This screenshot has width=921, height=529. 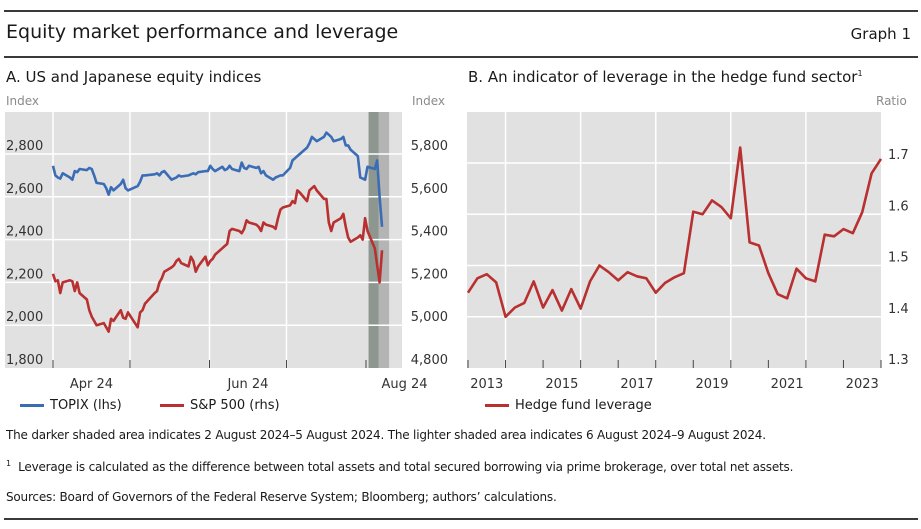 I want to click on panel-a-x-tick-label: Jun 24, so click(x=247, y=384).